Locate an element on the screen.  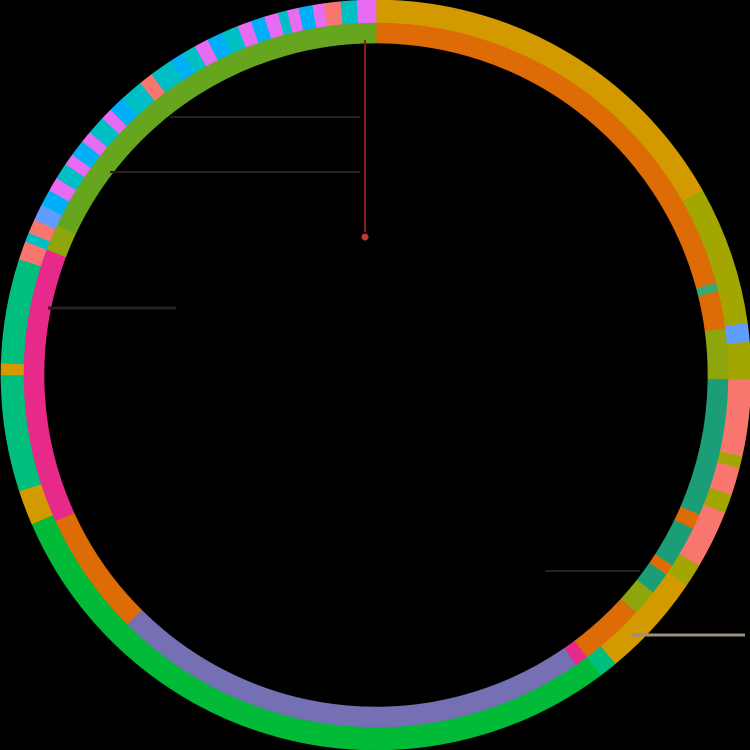
position-marker-dot is located at coordinates (365, 237).